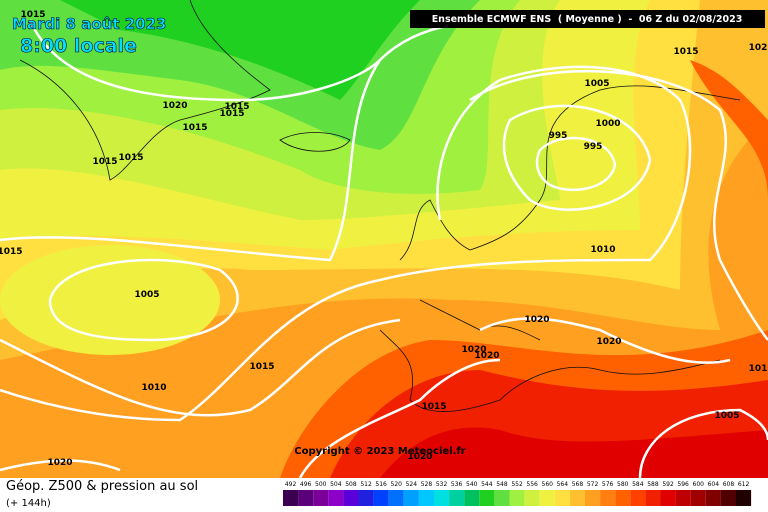  What do you see at coordinates (381, 484) in the screenshot?
I see `scale-label: 516` at bounding box center [381, 484].